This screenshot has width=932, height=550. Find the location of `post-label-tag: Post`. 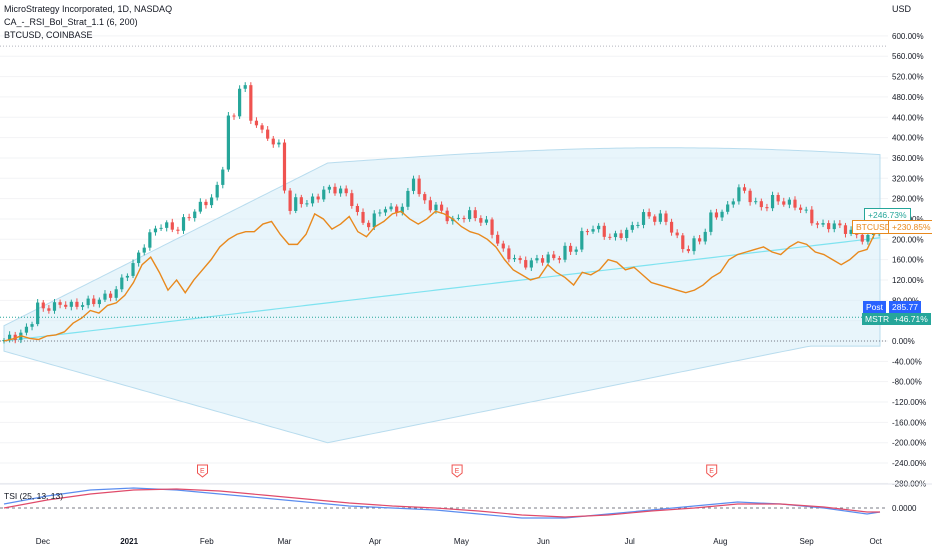

post-label-tag: Post is located at coordinates (875, 307).